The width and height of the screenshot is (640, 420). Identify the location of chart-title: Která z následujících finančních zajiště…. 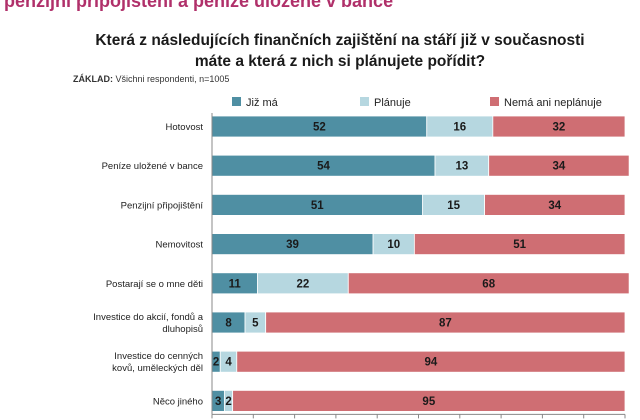
(340, 51).